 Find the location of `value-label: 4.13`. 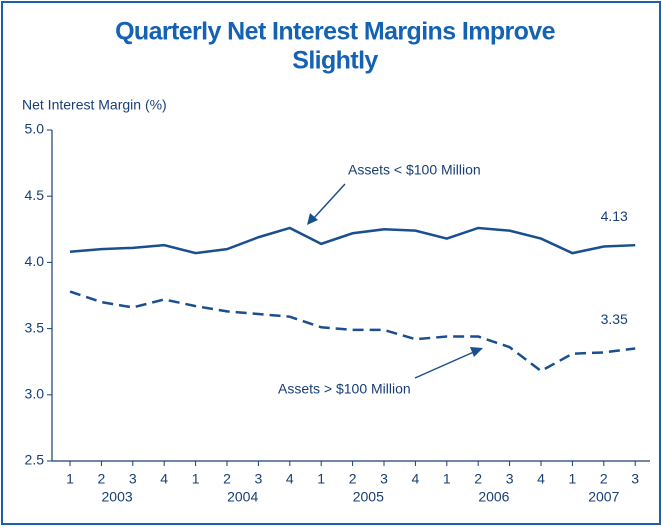

value-label: 4.13 is located at coordinates (614, 216).